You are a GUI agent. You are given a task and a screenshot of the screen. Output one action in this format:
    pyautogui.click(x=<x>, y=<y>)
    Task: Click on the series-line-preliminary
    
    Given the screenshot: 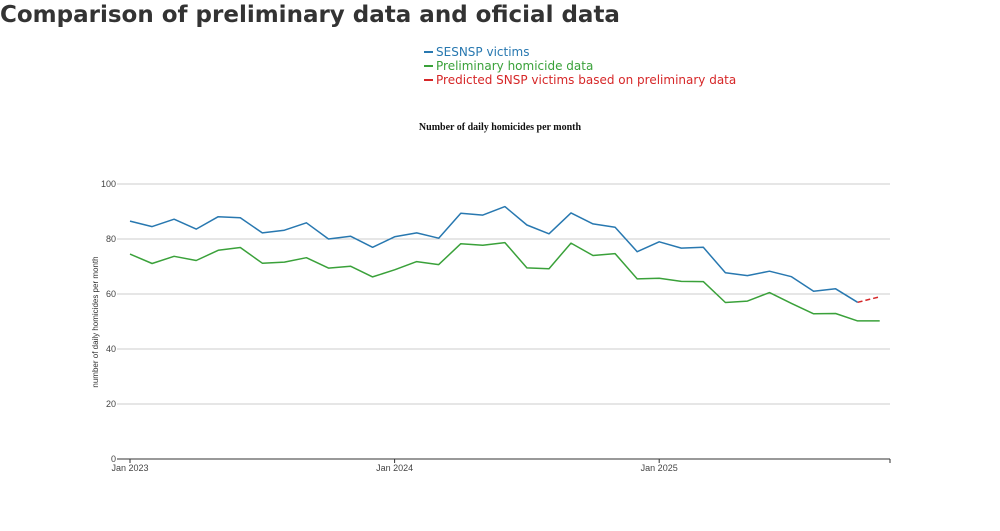 What is the action you would take?
    pyautogui.click(x=504, y=281)
    